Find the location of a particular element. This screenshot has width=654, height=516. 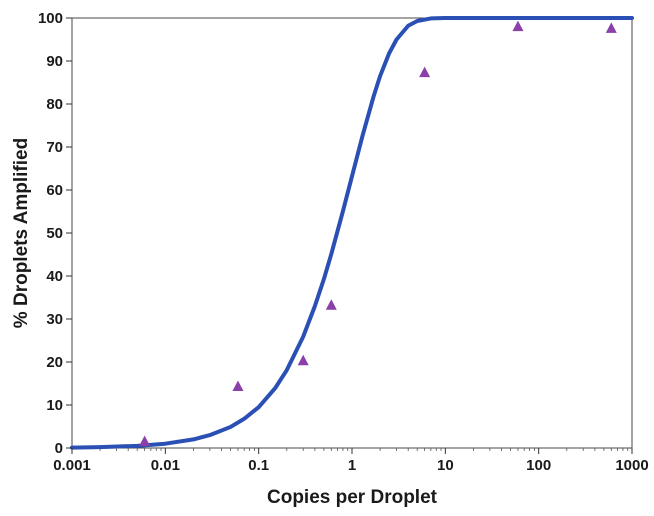

y-tick-label: 50 is located at coordinates (54, 233).